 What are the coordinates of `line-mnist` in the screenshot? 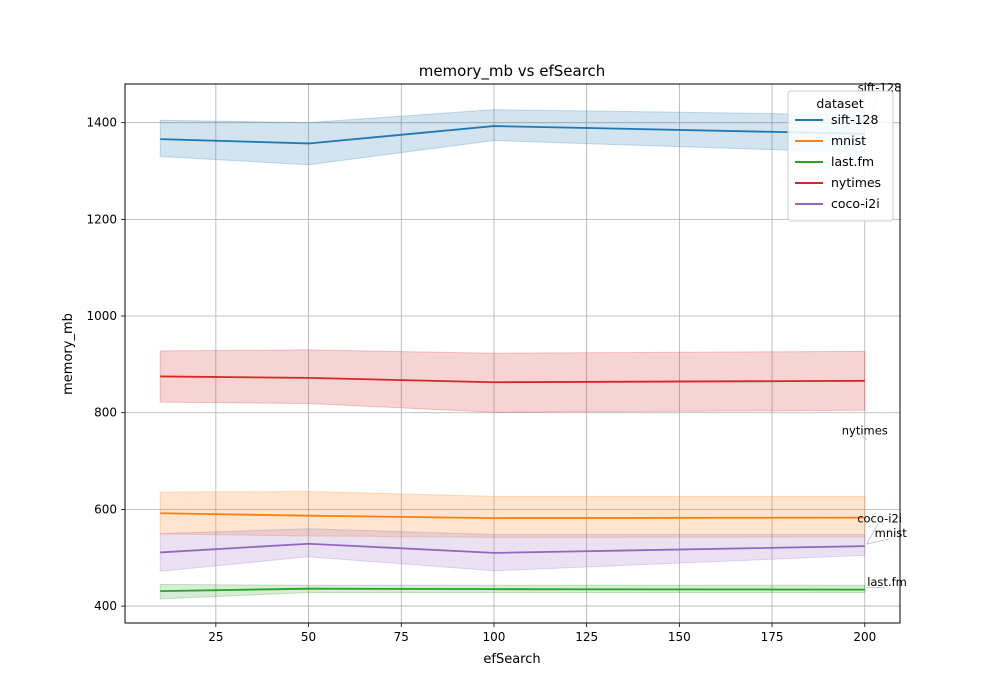 It's located at (512, 516).